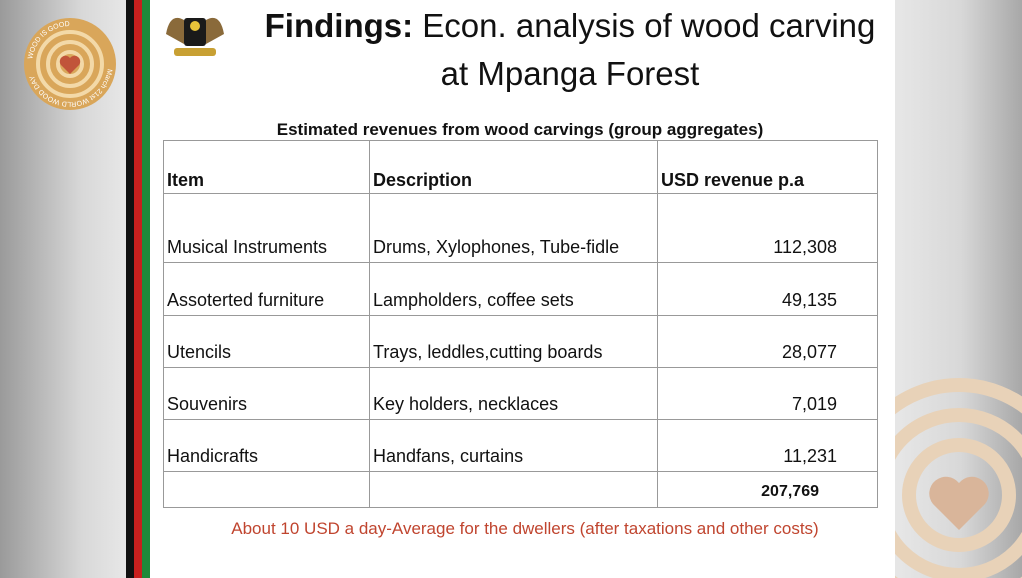 This screenshot has width=1022, height=578. What do you see at coordinates (513, 289) in the screenshot?
I see `description-cell: Lampholders, coffee sets` at bounding box center [513, 289].